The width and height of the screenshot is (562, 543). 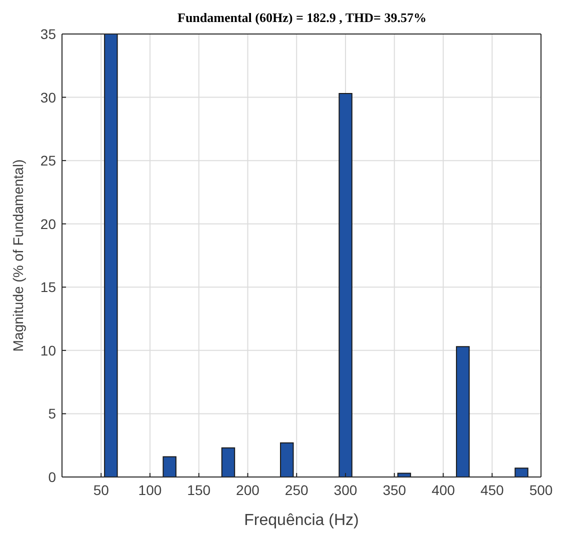 What do you see at coordinates (101, 490) in the screenshot?
I see `x-tick-label: 50` at bounding box center [101, 490].